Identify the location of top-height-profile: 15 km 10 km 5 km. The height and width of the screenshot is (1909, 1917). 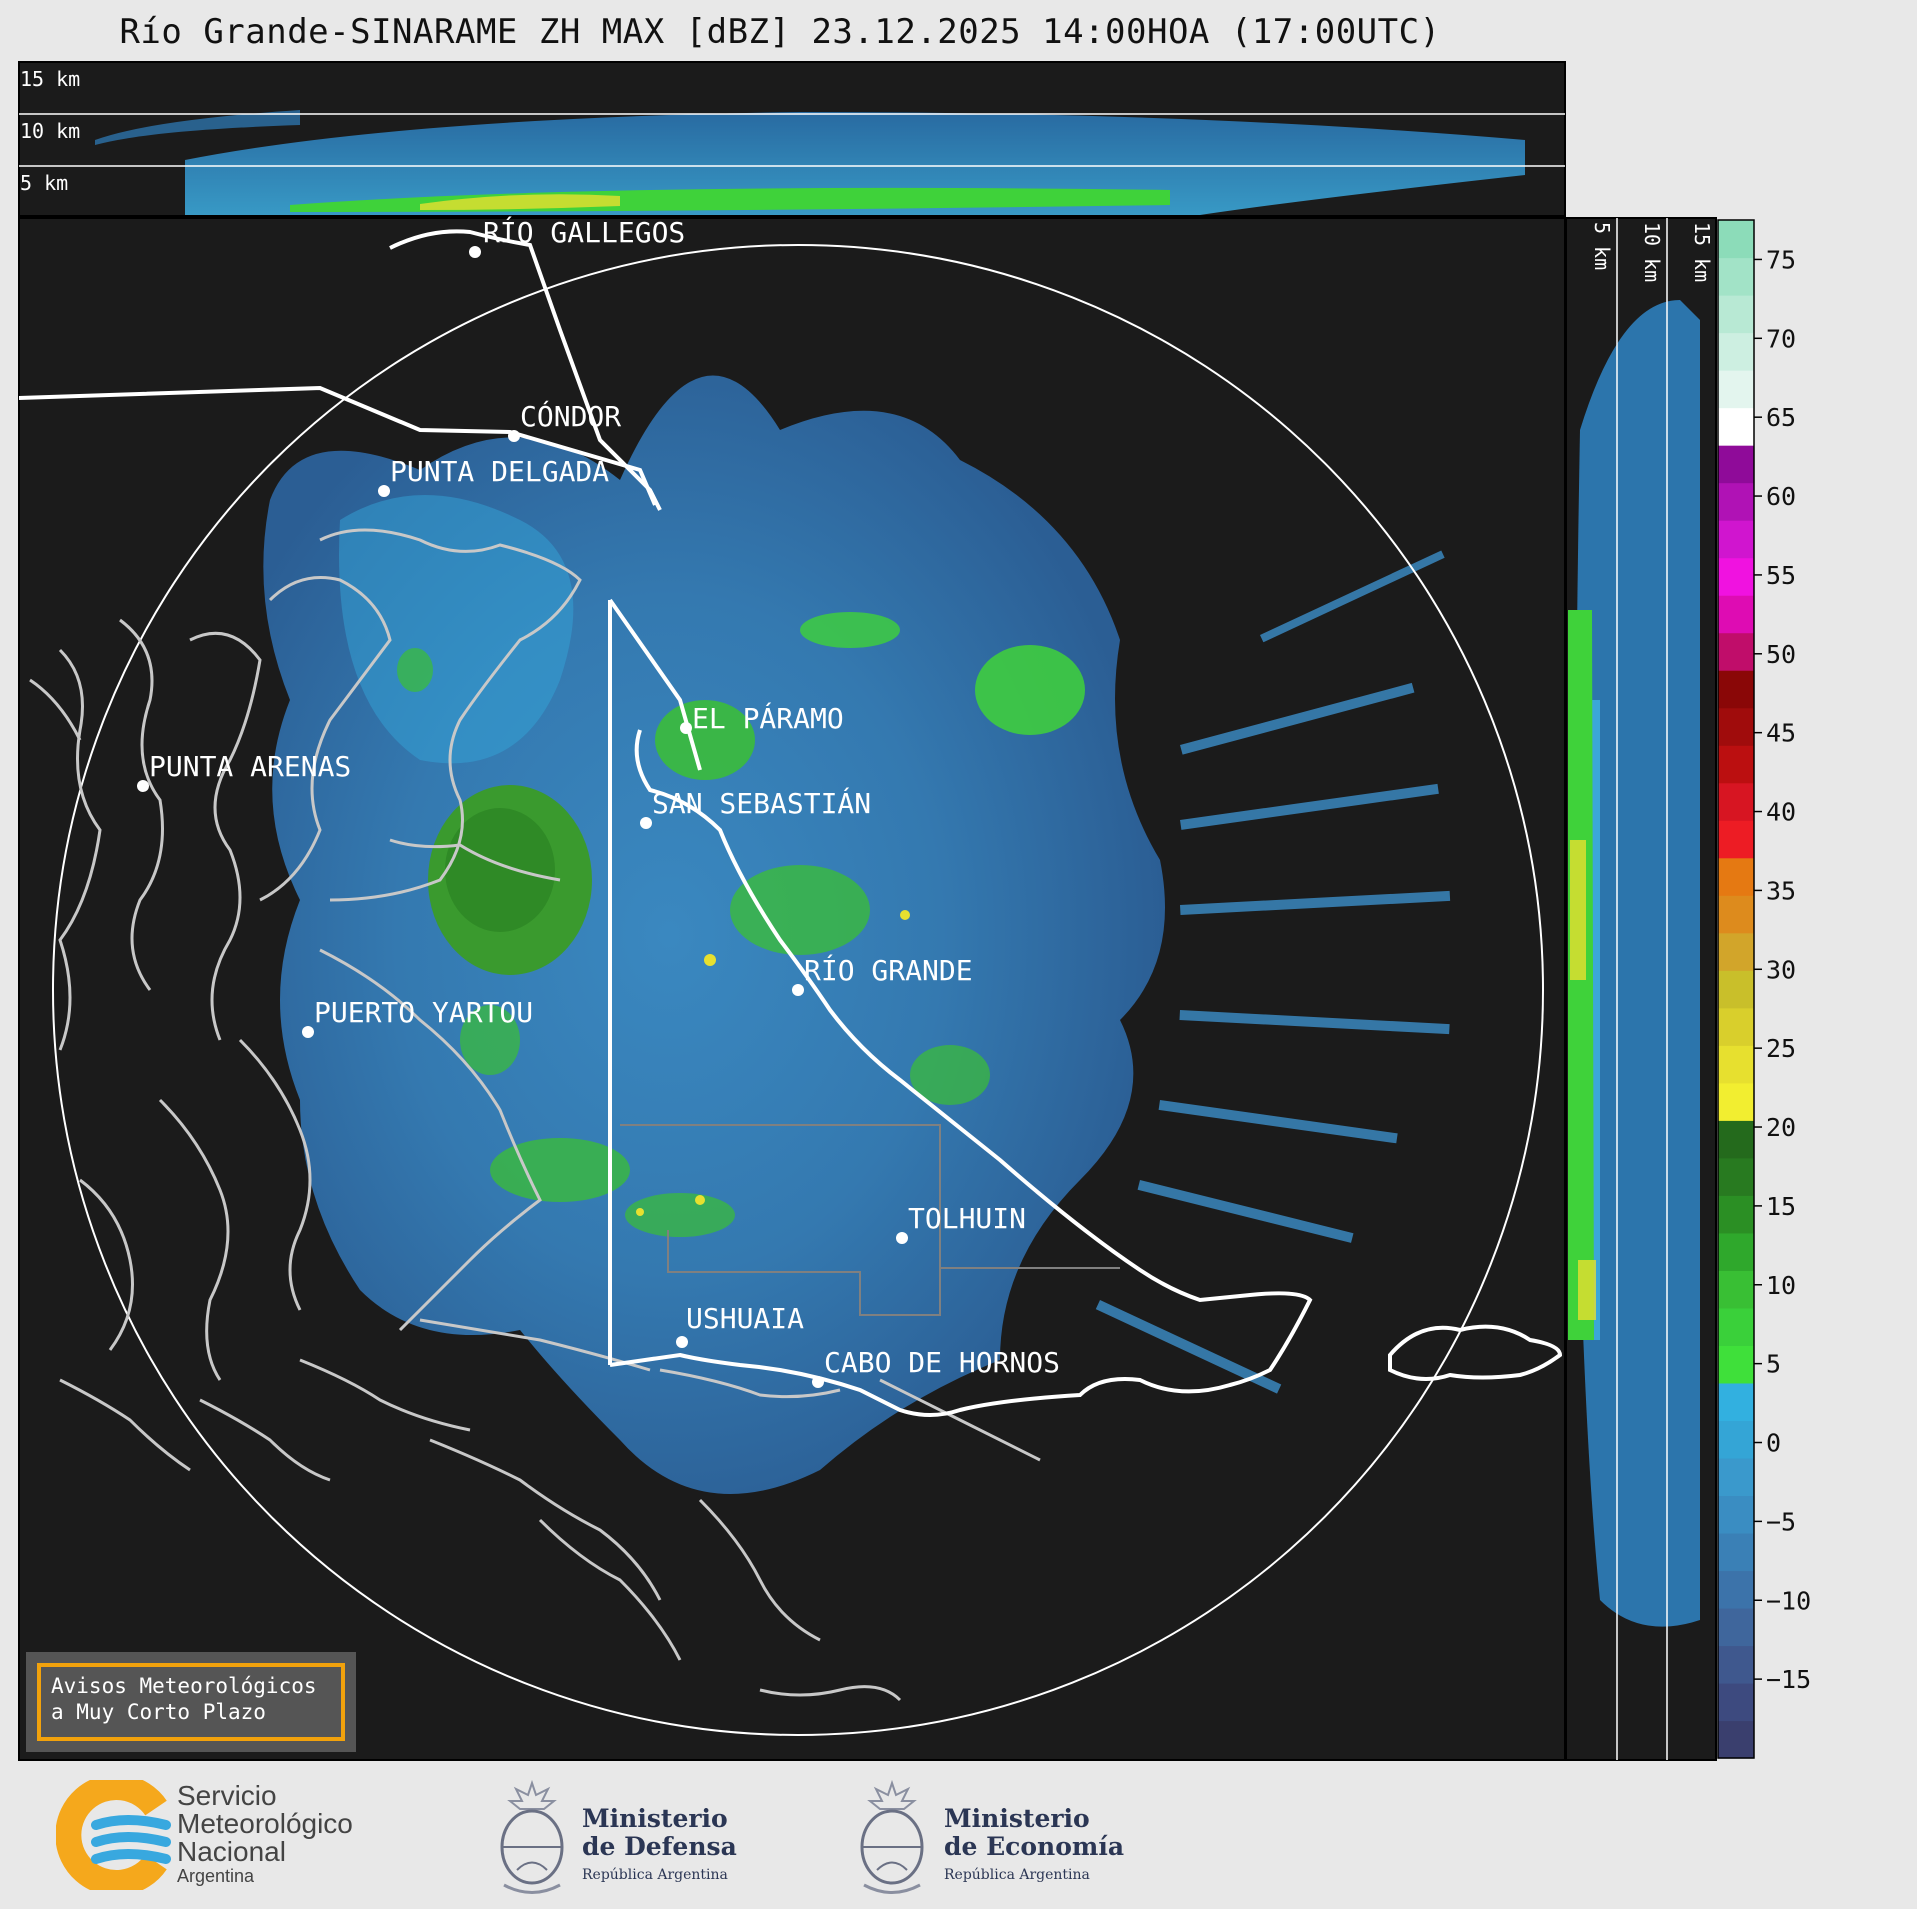
(792, 139).